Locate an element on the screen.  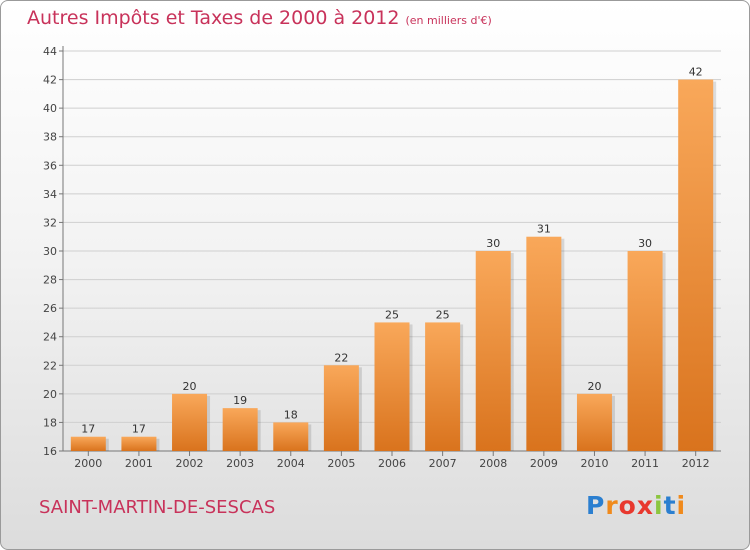
y-tick-label: 26 is located at coordinates (50, 308).